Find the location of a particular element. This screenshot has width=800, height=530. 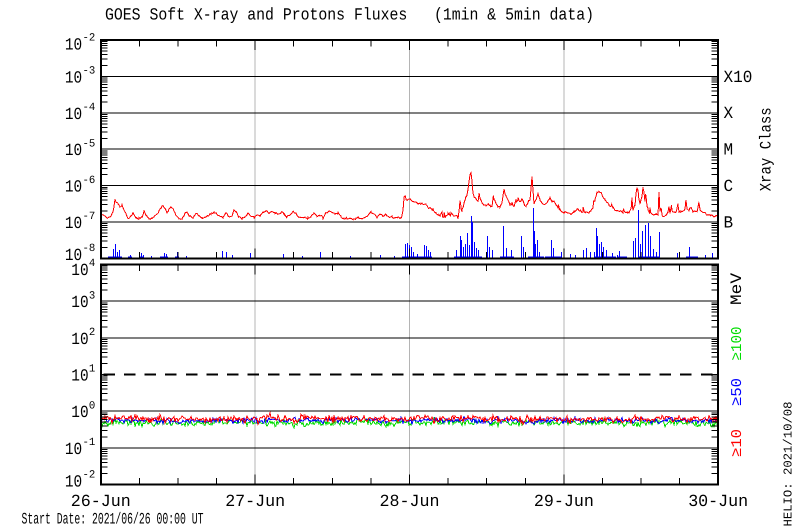

svg-text: ≥10 is located at coordinates (737, 443).